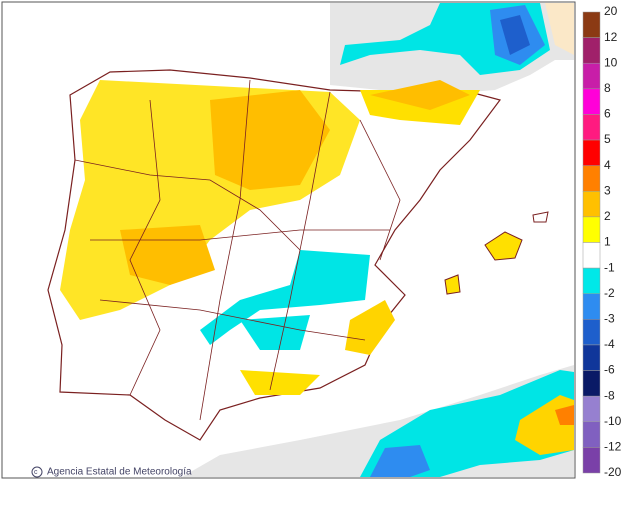 This screenshot has width=630, height=505. What do you see at coordinates (609, 344) in the screenshot?
I see `legend-label: -4` at bounding box center [609, 344].